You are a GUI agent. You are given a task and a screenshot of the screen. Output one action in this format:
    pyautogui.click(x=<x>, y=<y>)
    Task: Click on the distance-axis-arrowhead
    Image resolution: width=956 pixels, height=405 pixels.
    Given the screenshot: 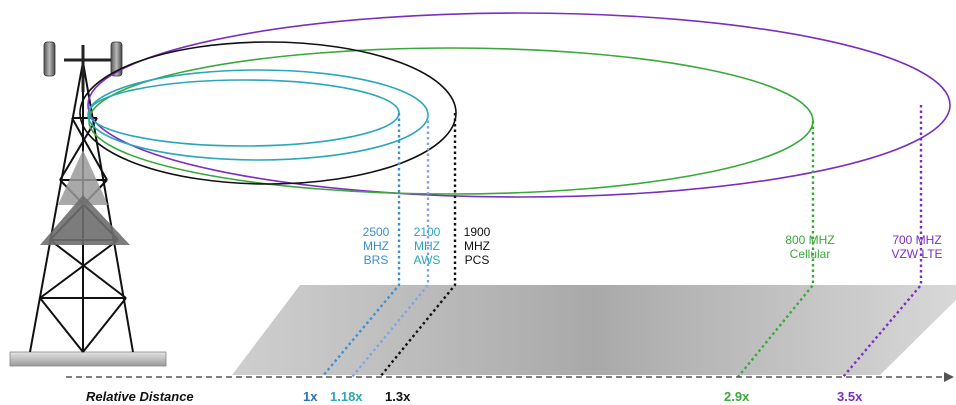 What is the action you would take?
    pyautogui.click(x=949, y=377)
    